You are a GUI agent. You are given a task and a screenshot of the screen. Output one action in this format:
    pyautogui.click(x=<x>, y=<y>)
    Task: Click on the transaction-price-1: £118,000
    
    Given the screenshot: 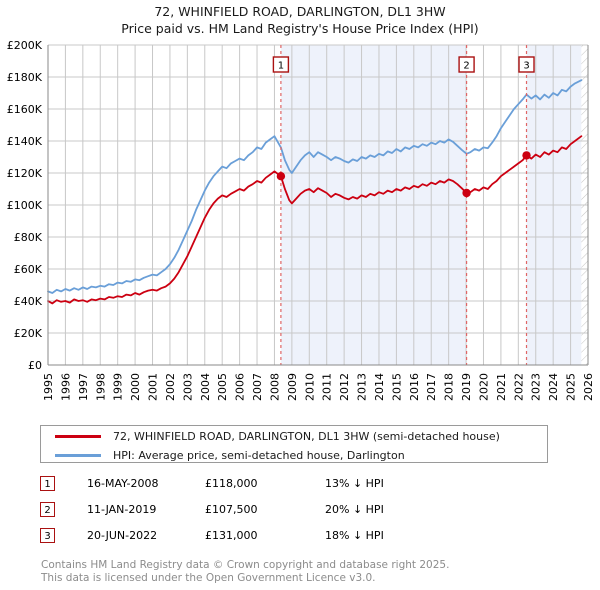 What is the action you would take?
    pyautogui.click(x=231, y=483)
    